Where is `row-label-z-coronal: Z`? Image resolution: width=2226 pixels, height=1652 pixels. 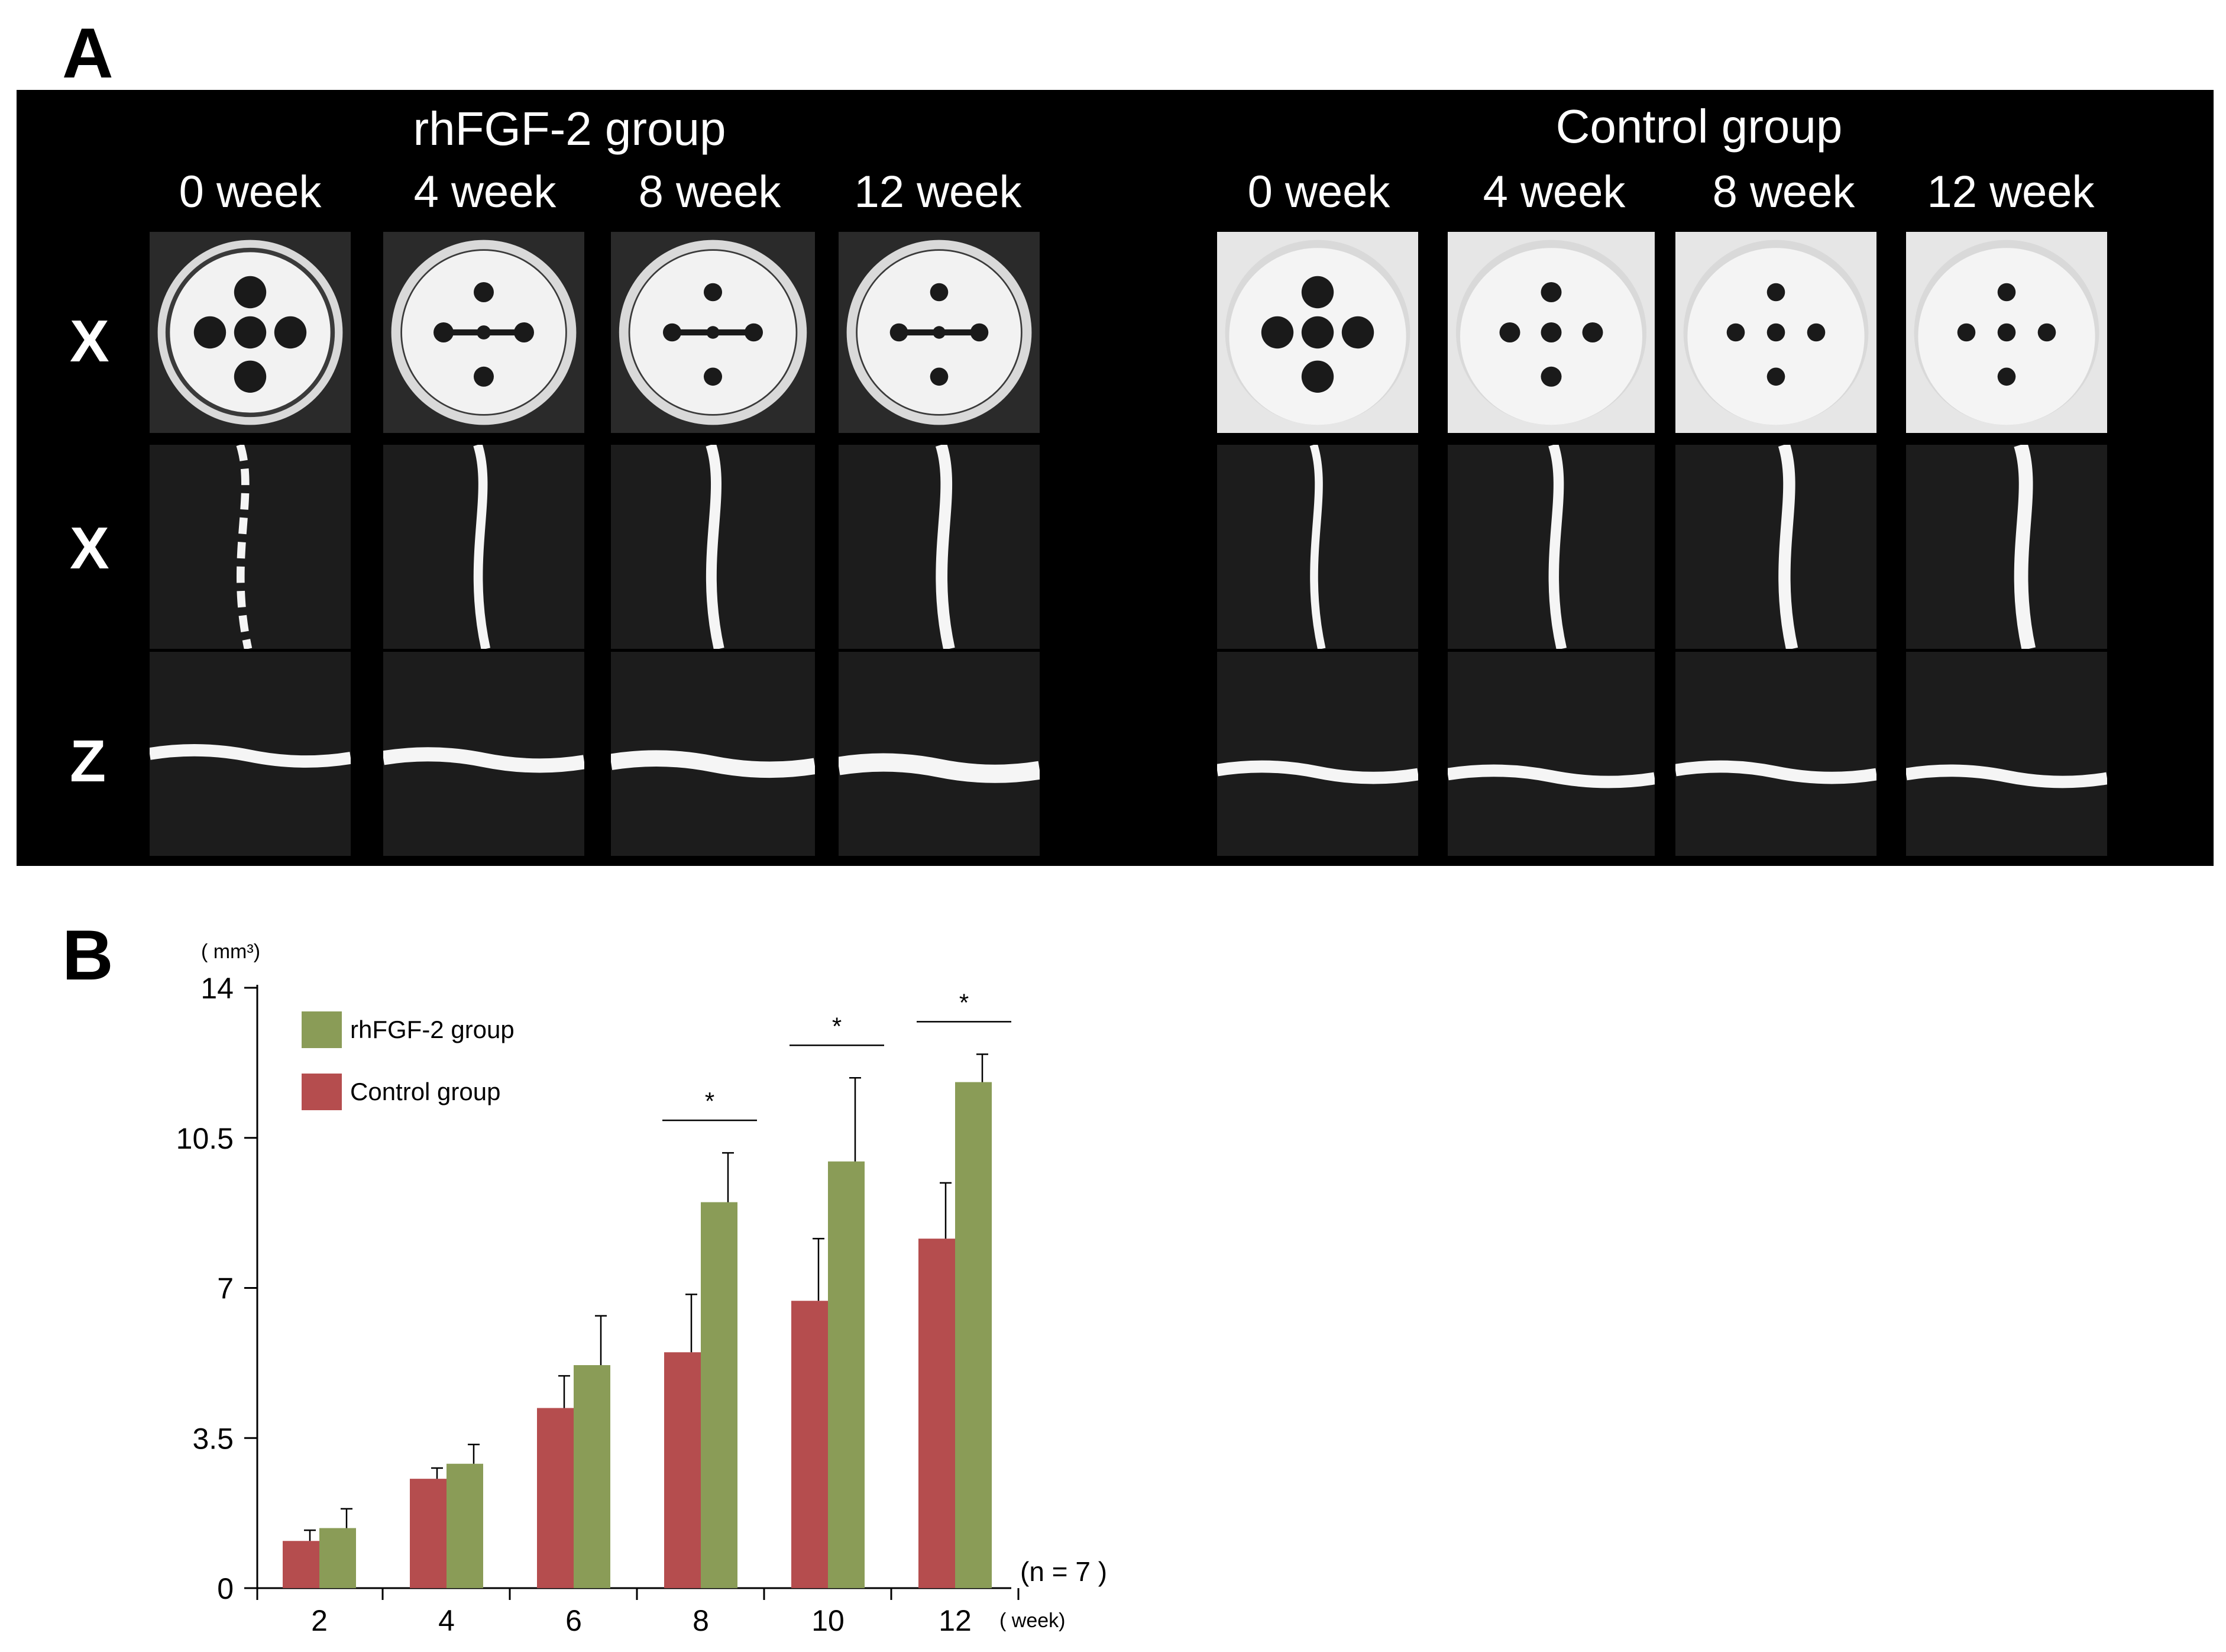 row-label-z-coronal: Z is located at coordinates (88, 761).